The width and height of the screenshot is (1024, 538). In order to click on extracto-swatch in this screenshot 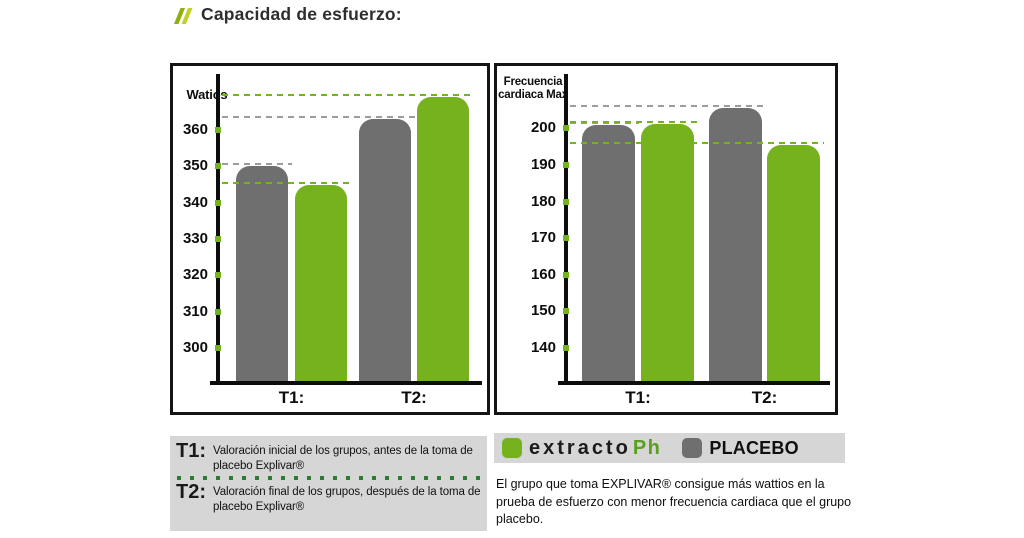, I will do `click(512, 448)`.